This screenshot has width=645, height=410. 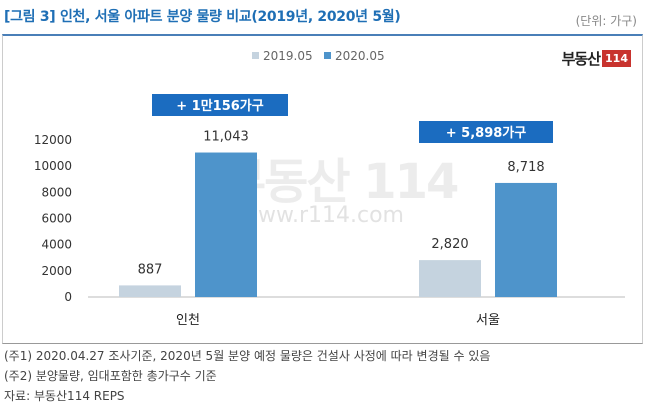 What do you see at coordinates (226, 137) in the screenshot?
I see `data-label-0-1: 11,043` at bounding box center [226, 137].